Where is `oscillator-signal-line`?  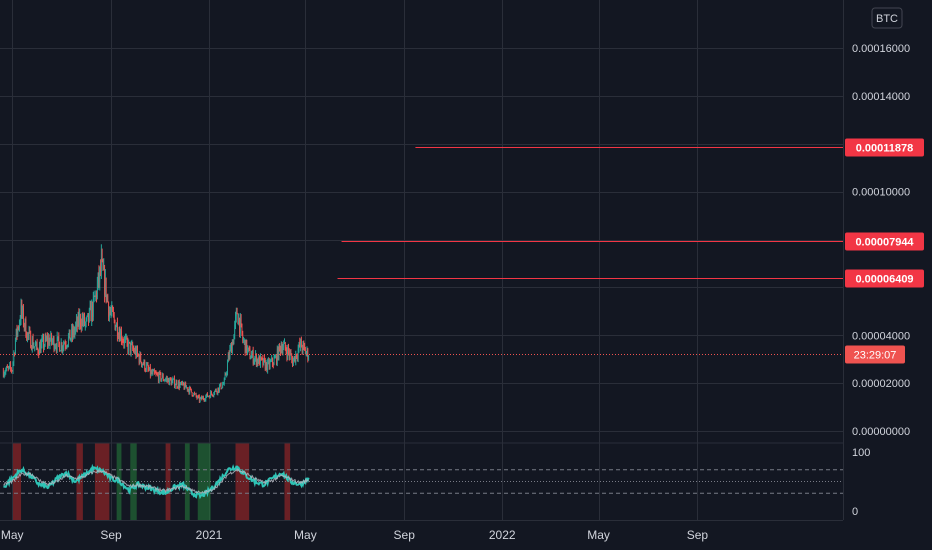
oscillator-signal-line is located at coordinates (156, 481).